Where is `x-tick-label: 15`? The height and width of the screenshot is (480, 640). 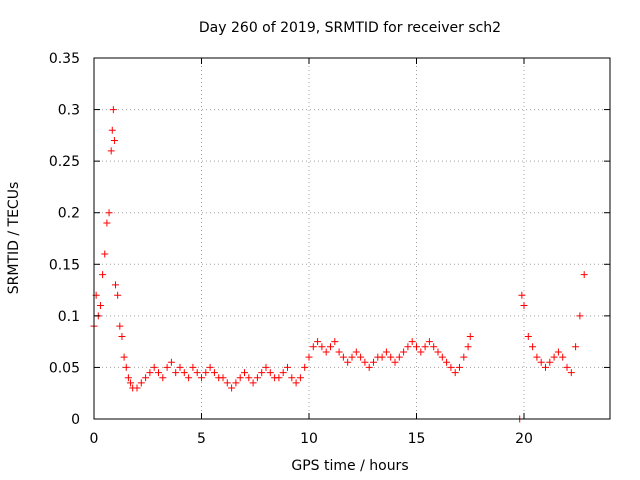 x-tick-label: 15 is located at coordinates (417, 439).